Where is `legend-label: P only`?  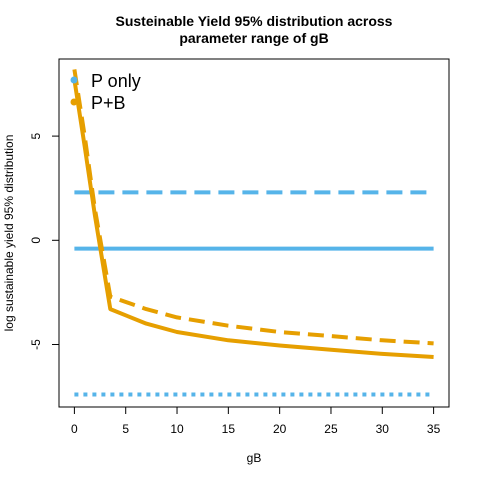
legend-label: P only is located at coordinates (116, 81).